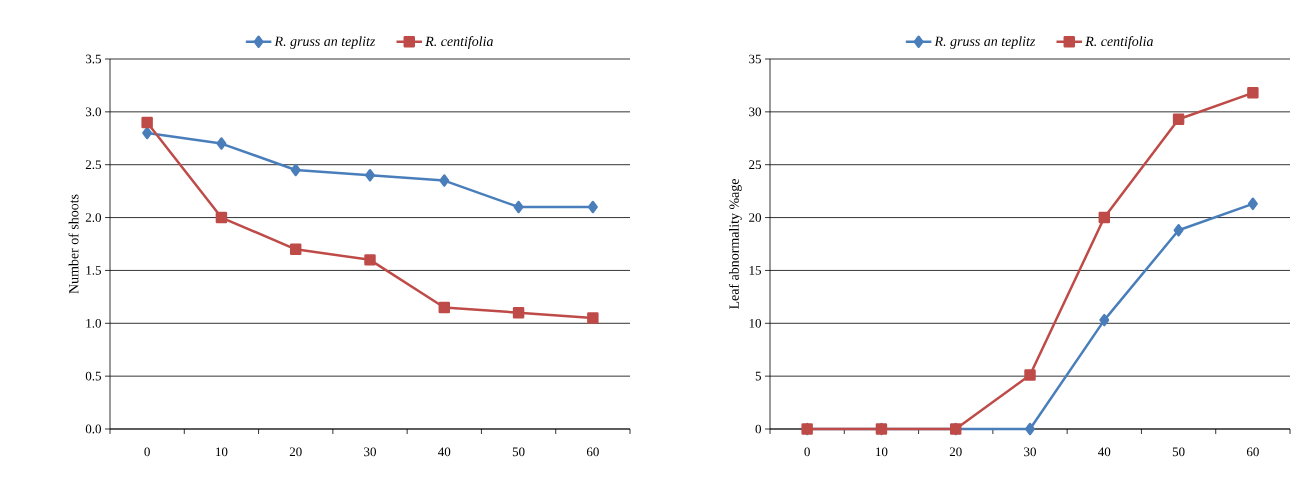 Image resolution: width=1297 pixels, height=489 pixels. I want to click on y-axis-title: Leaf abnormality %age, so click(735, 244).